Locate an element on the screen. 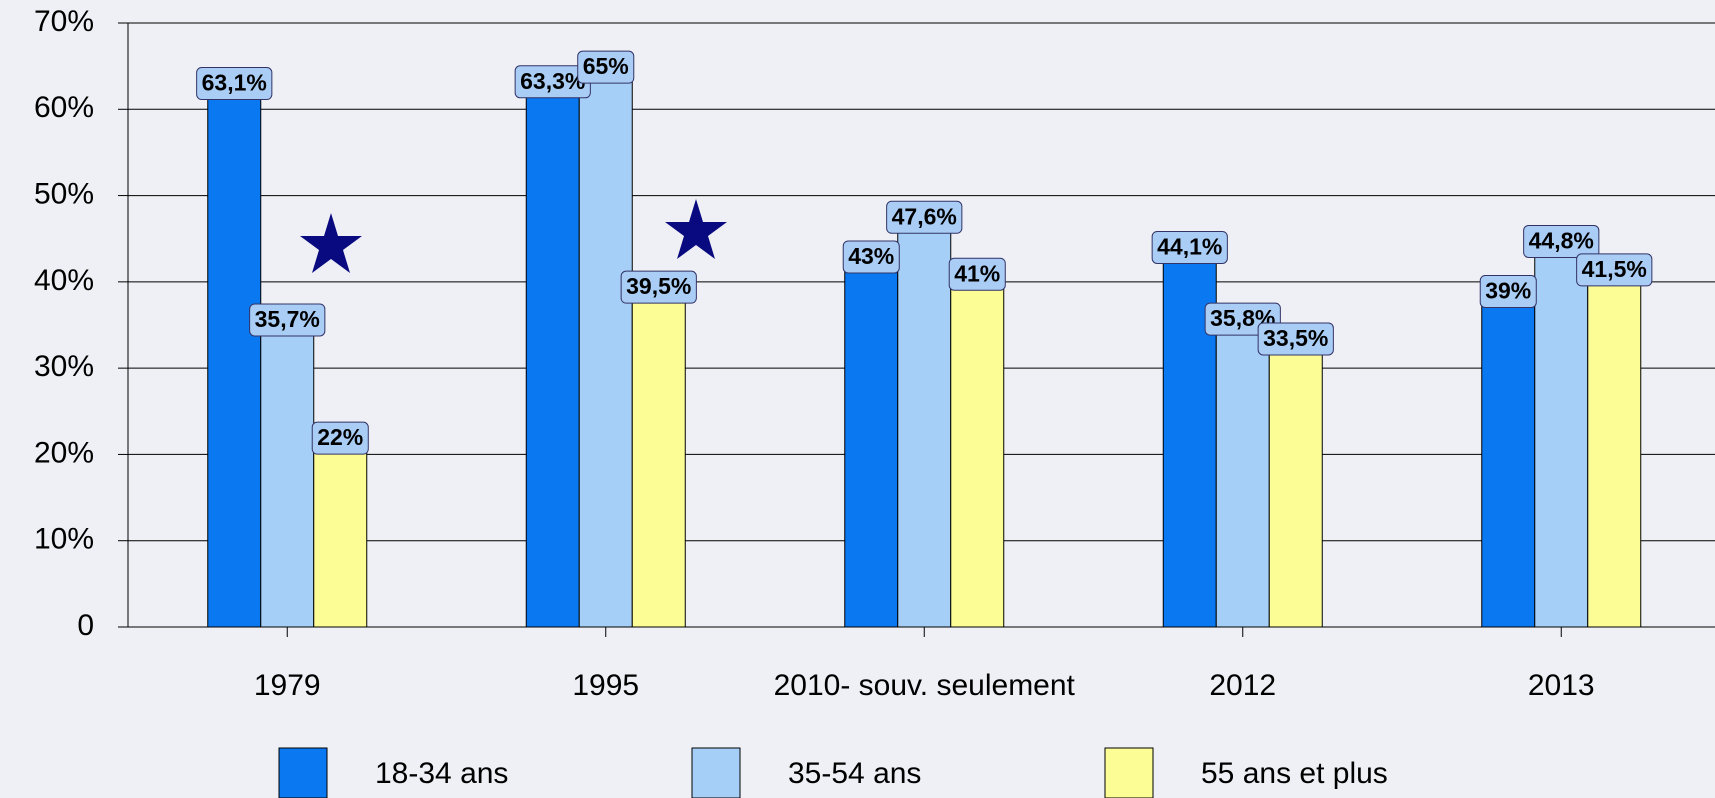 Image resolution: width=1715 pixels, height=798 pixels. value-label: 41,5% is located at coordinates (1614, 270).